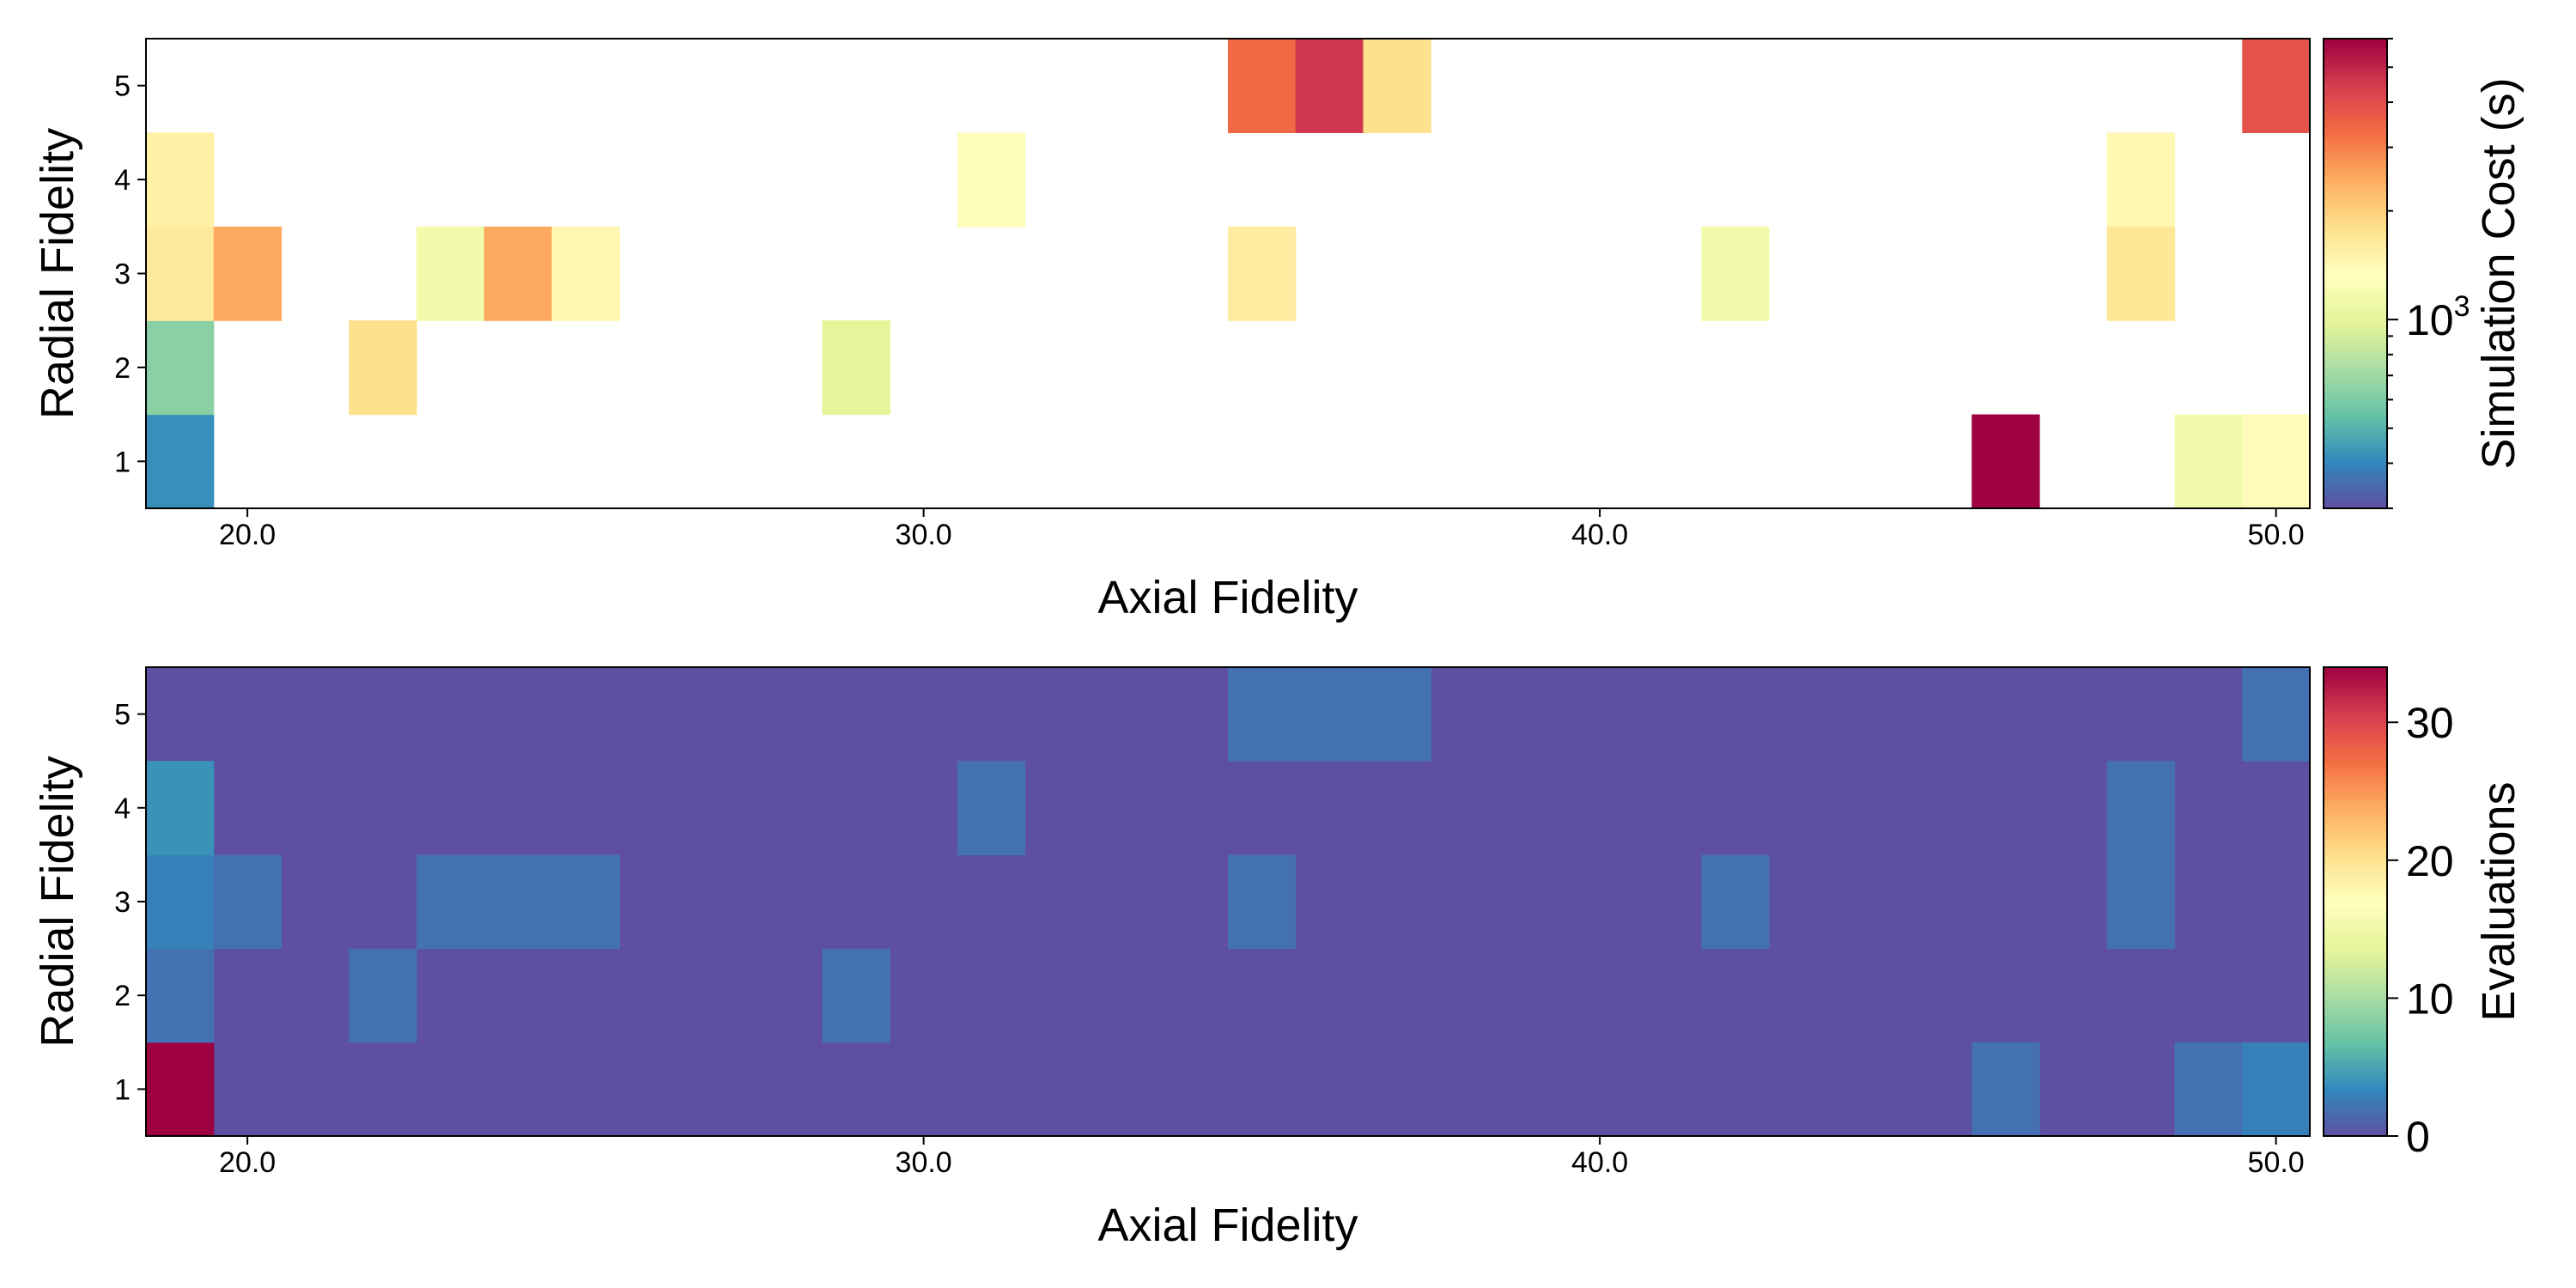  What do you see at coordinates (2430, 723) in the screenshot?
I see `colorbar-tick-label: 30` at bounding box center [2430, 723].